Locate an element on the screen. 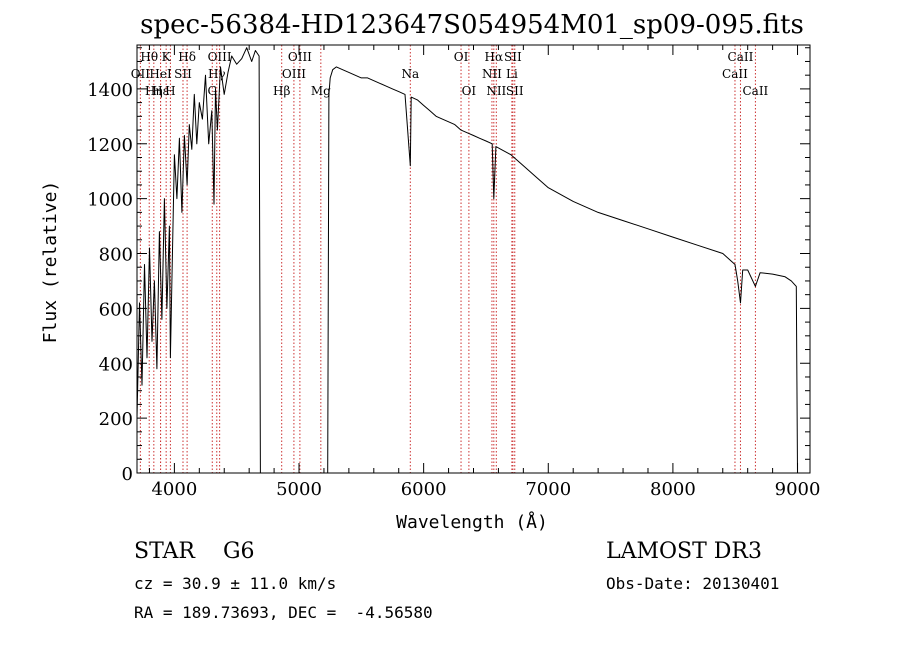 This screenshot has height=649, width=900. line-label-4: K is located at coordinates (167, 57).